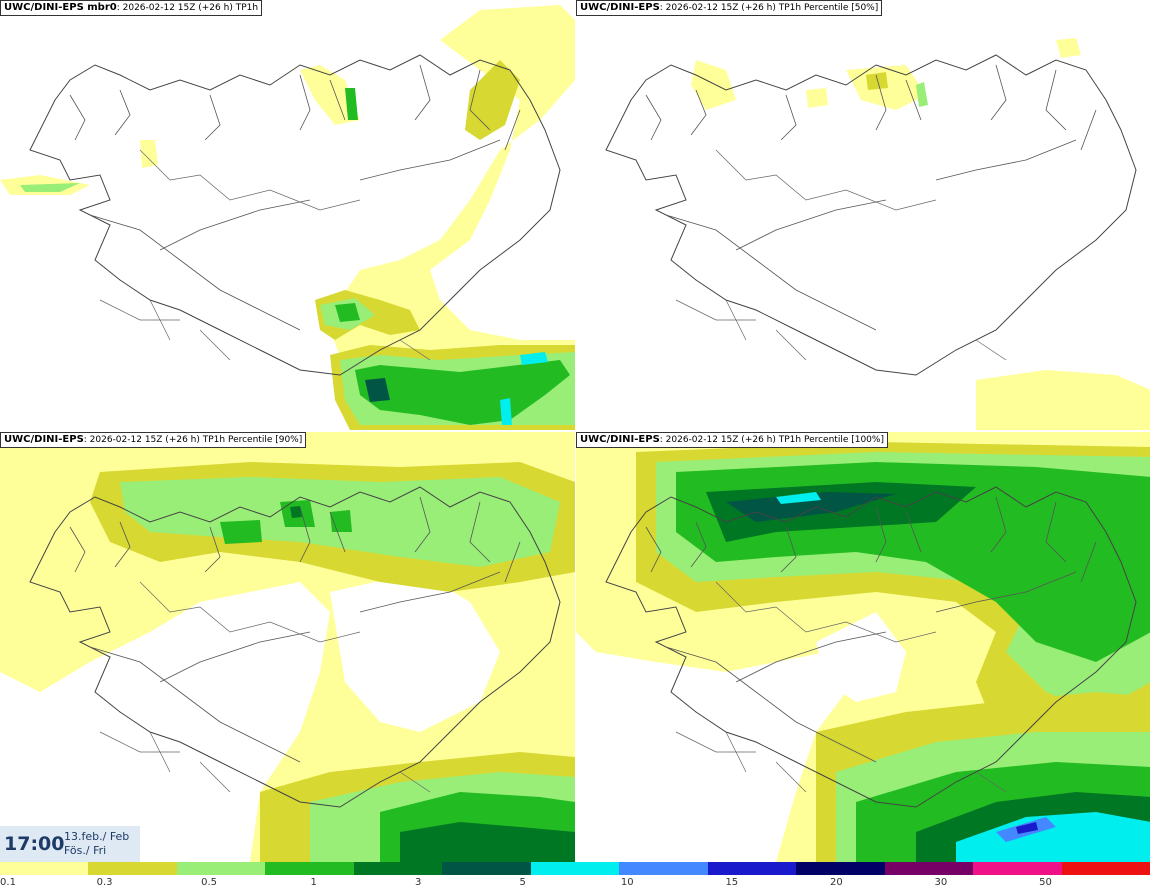 This screenshot has width=1150, height=891. Describe the element at coordinates (8, 882) in the screenshot. I see `legend-tick-label: 0.1` at that location.